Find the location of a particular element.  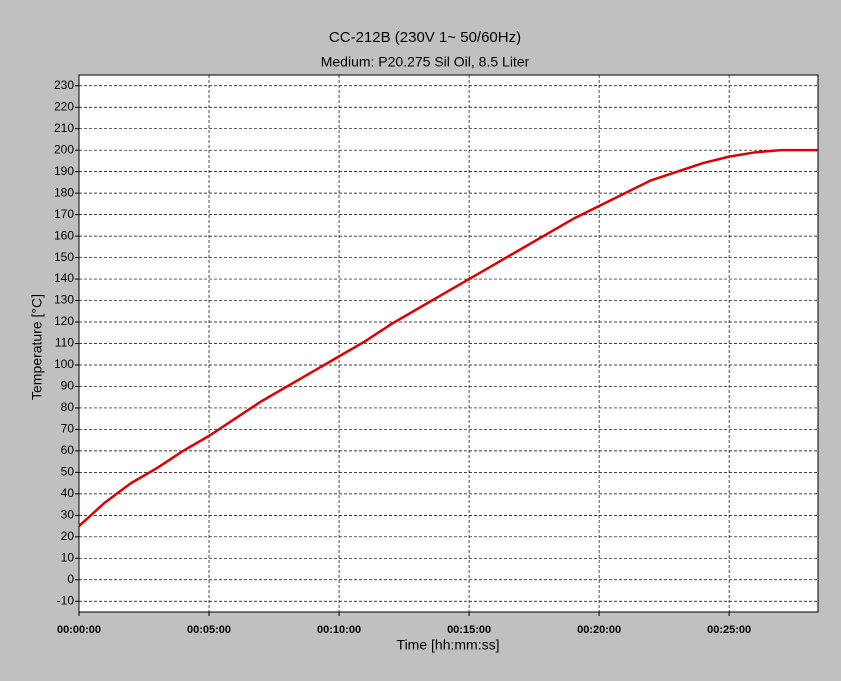

y-tick-label: 40 is located at coordinates (68, 493).